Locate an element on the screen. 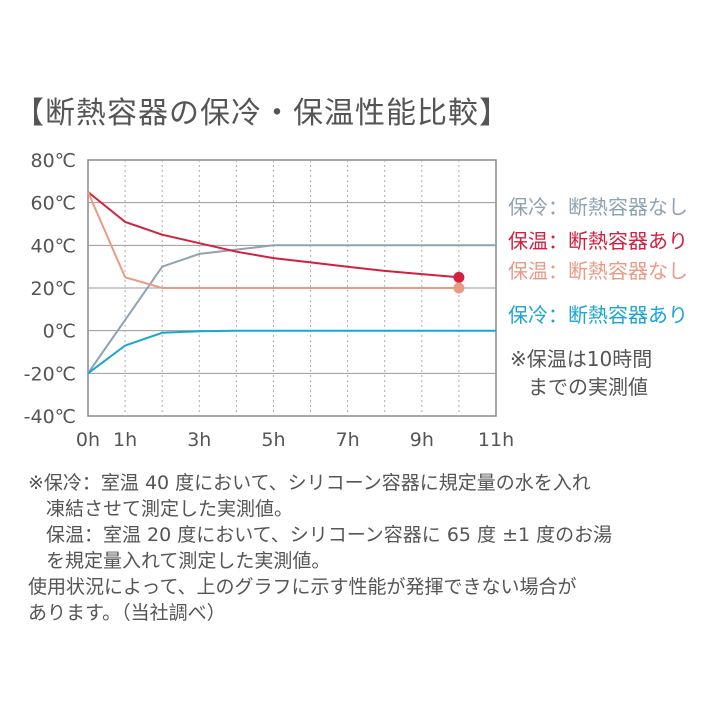 This screenshot has height=725, width=722. footnote-line: 使用状況によって、上のグラフに示す性能が発揮できない場合が is located at coordinates (302, 587).